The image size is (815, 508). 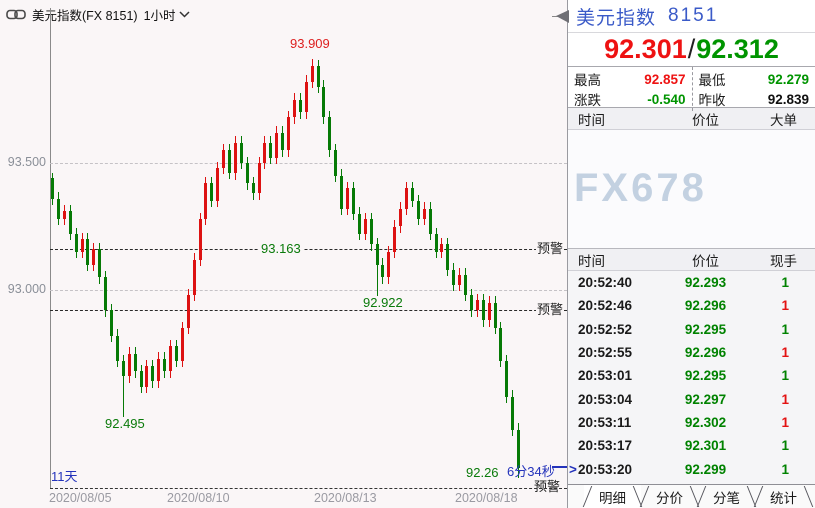 I want to click on quote-title: 美元指数 8151, so click(x=691, y=16).